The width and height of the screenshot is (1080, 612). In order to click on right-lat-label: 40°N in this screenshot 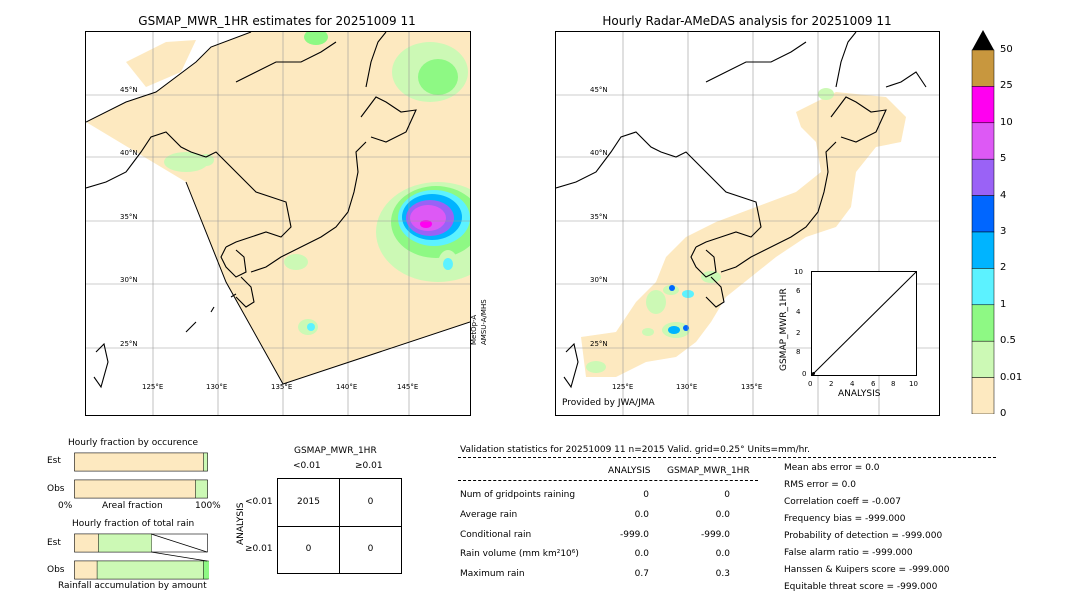, I will do `click(599, 153)`.